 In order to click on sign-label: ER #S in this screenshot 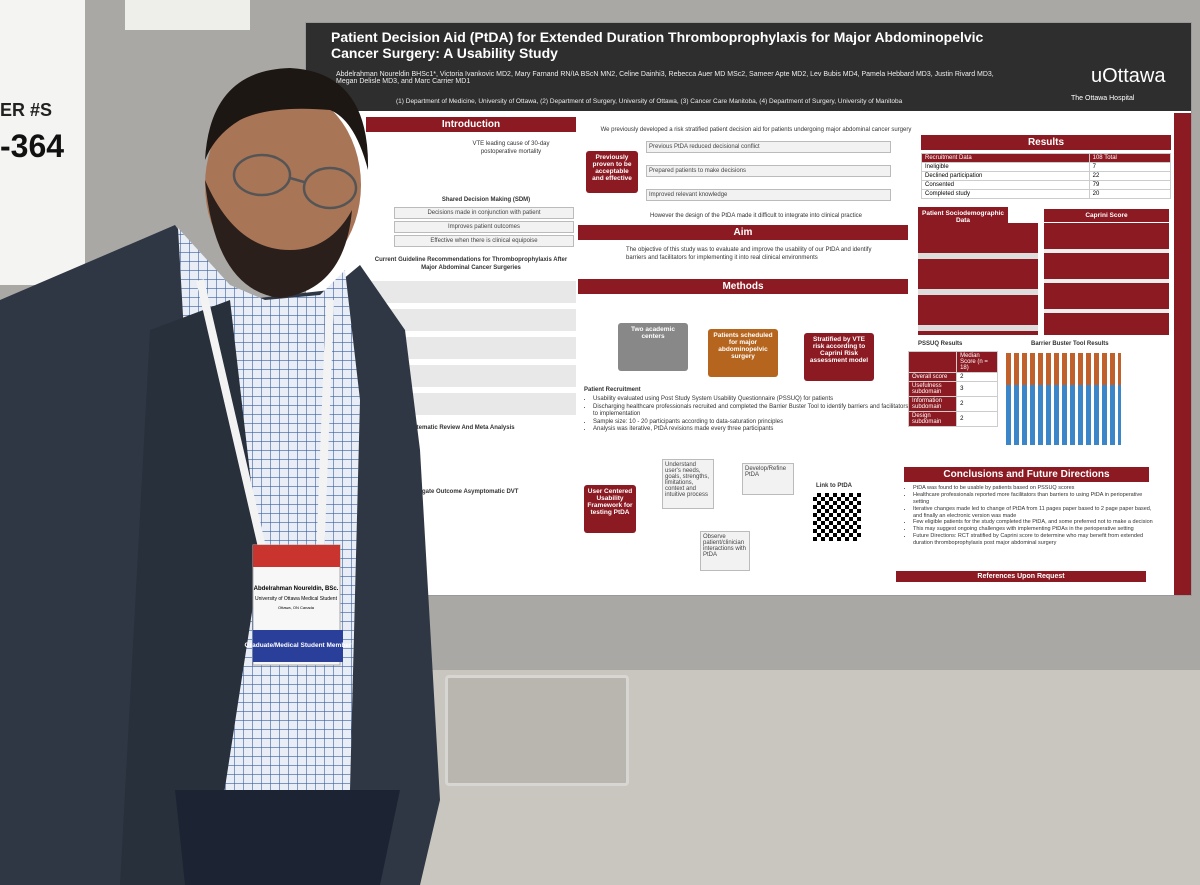, I will do `click(26, 110)`.